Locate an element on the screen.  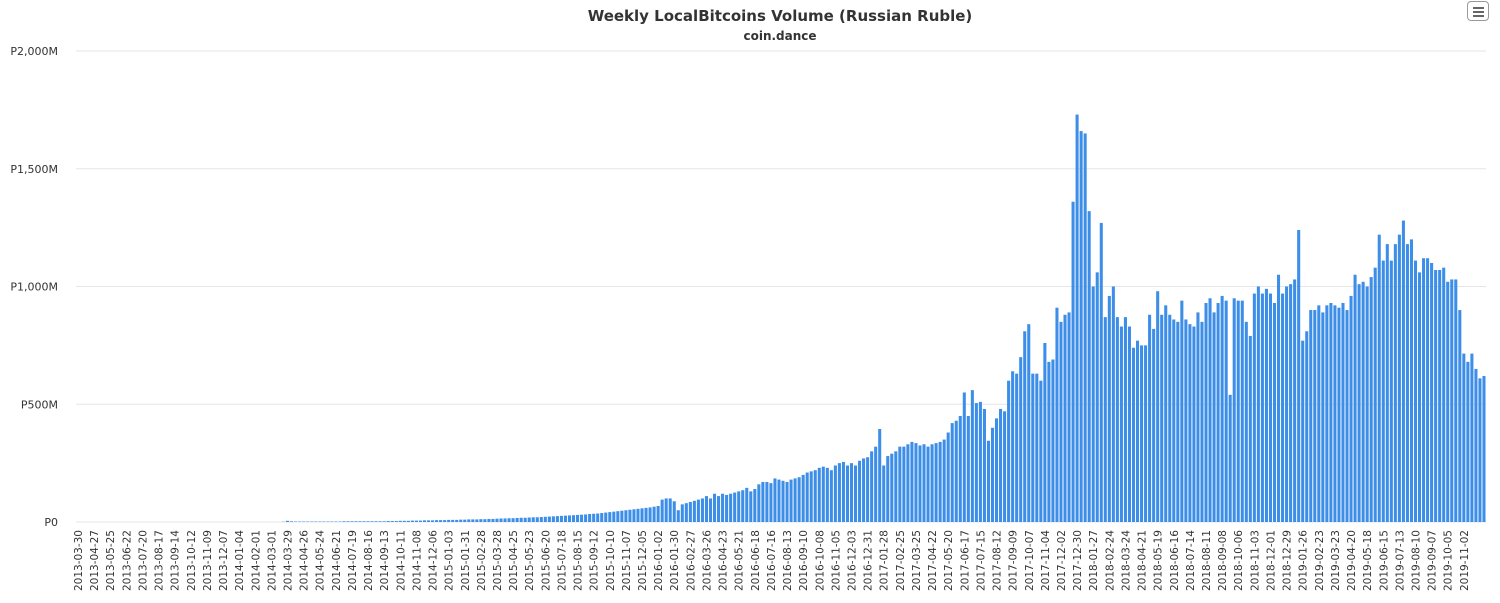
hamburger-menu-icon is located at coordinates (1478, 11).